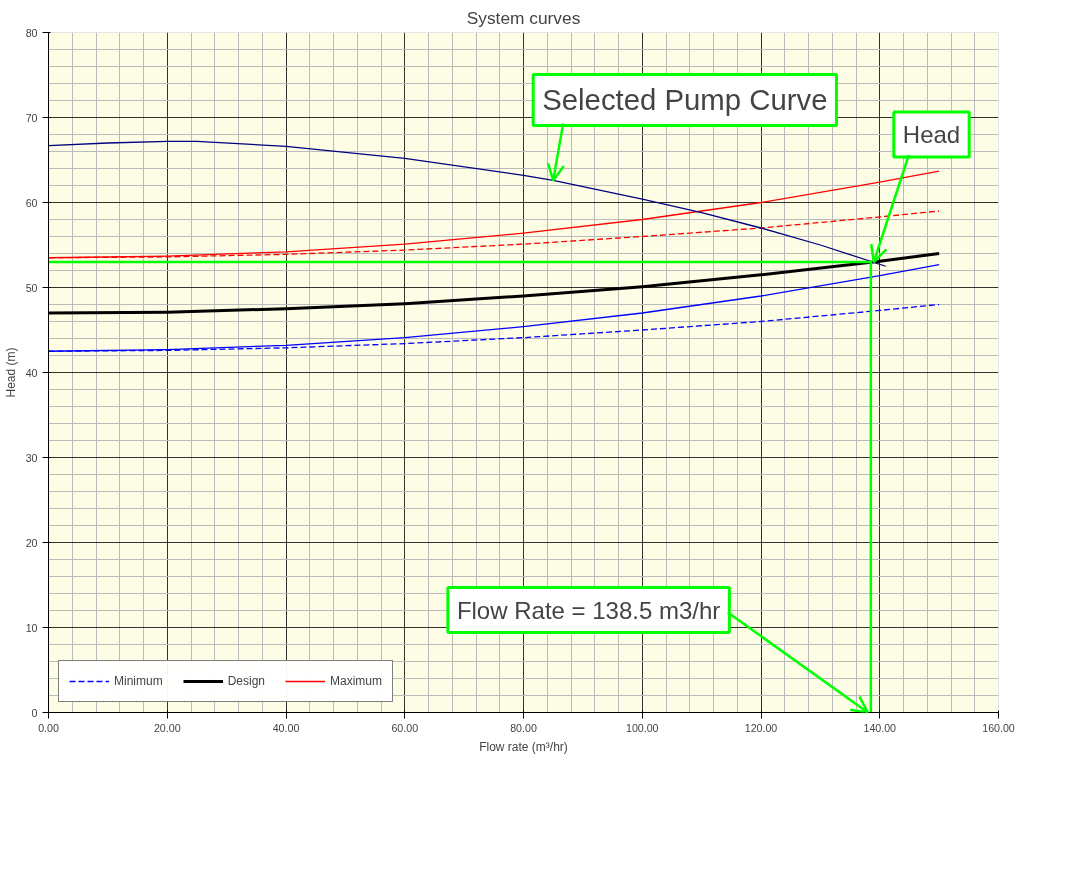 Image resolution: width=1070 pixels, height=885 pixels. Describe the element at coordinates (588, 610) in the screenshot. I see `annotation: Flow Rate = 138.5 m3/hr` at that location.